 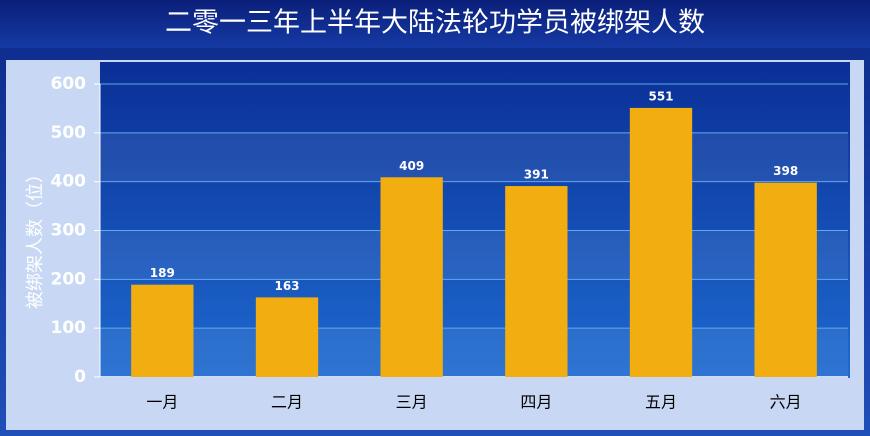 What do you see at coordinates (786, 402) in the screenshot?
I see `x-tick-label: 六月` at bounding box center [786, 402].